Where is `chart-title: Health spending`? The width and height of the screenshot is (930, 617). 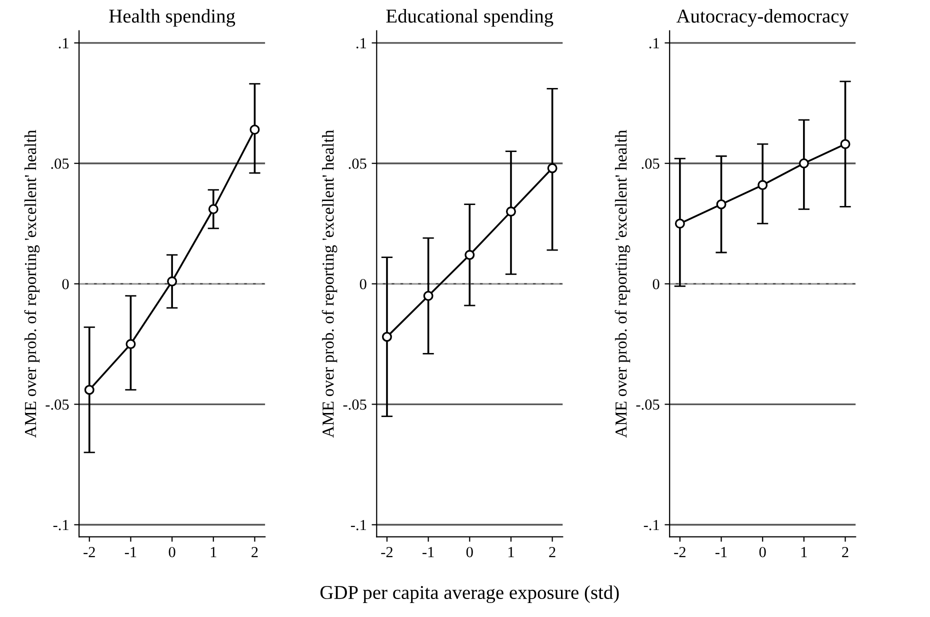
chart-title: Health spending is located at coordinates (172, 18).